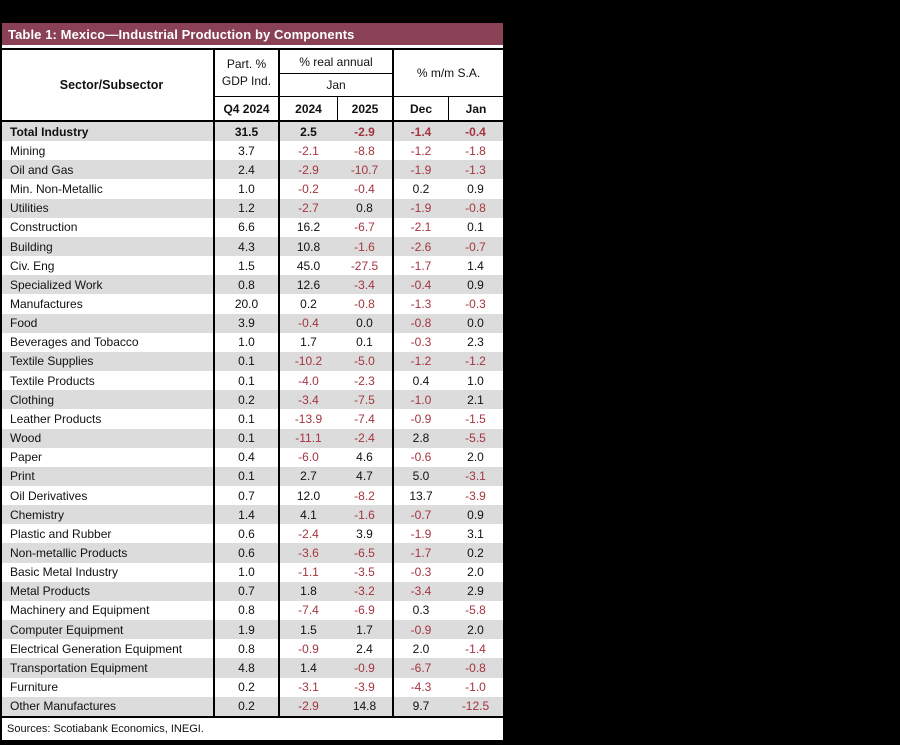  What do you see at coordinates (245, 132) in the screenshot?
I see `value-cell: 31.5` at bounding box center [245, 132].